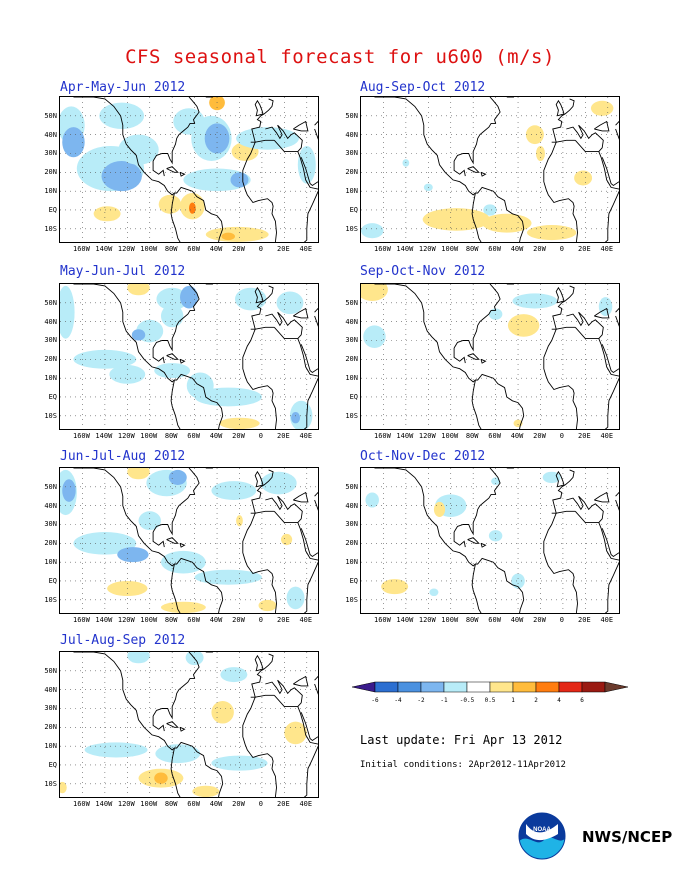 This screenshot has width=680, height=880. What do you see at coordinates (423, 456) in the screenshot?
I see `panel-title: Oct-Nov-Dec 2012` at bounding box center [423, 456].